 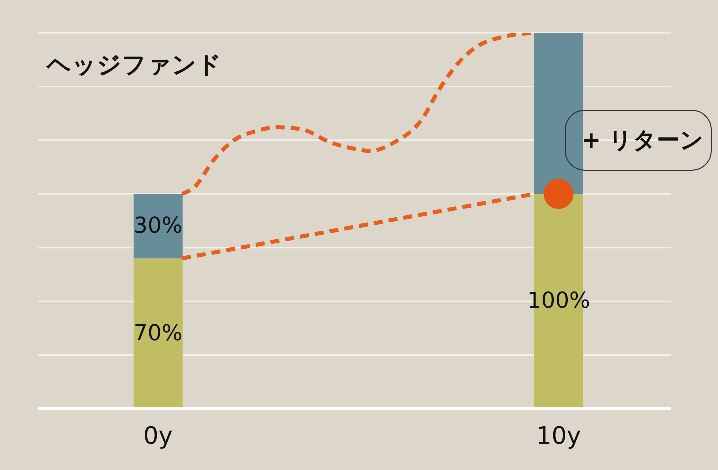 I want to click on data-label: 30%, so click(x=158, y=226).